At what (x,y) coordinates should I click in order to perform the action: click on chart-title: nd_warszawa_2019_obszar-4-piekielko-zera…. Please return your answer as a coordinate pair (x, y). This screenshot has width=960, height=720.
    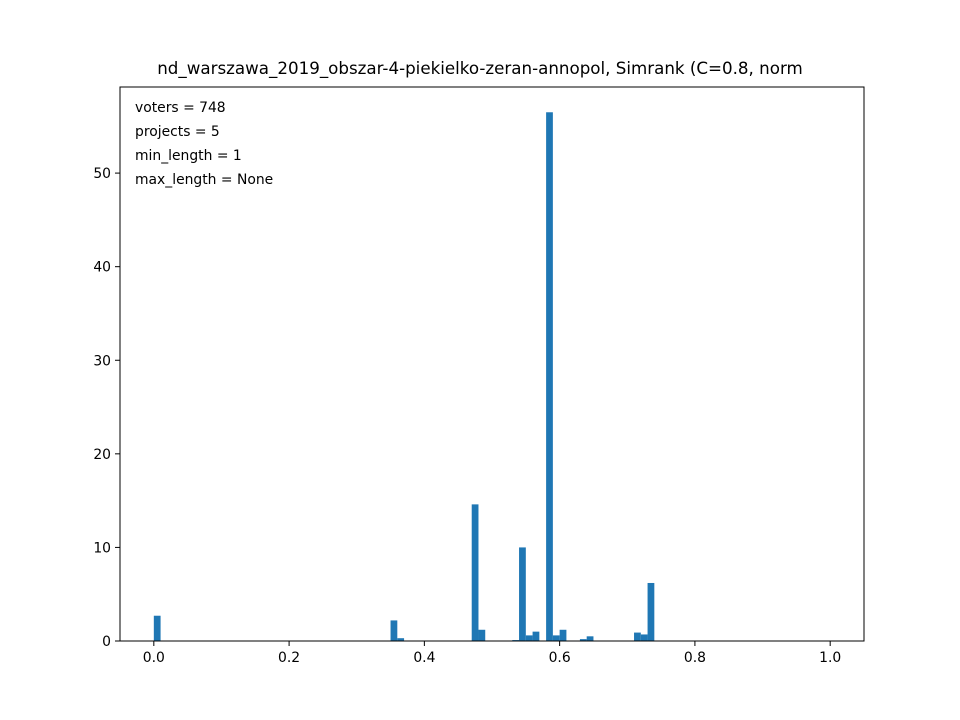
    Looking at the image, I should click on (480, 68).